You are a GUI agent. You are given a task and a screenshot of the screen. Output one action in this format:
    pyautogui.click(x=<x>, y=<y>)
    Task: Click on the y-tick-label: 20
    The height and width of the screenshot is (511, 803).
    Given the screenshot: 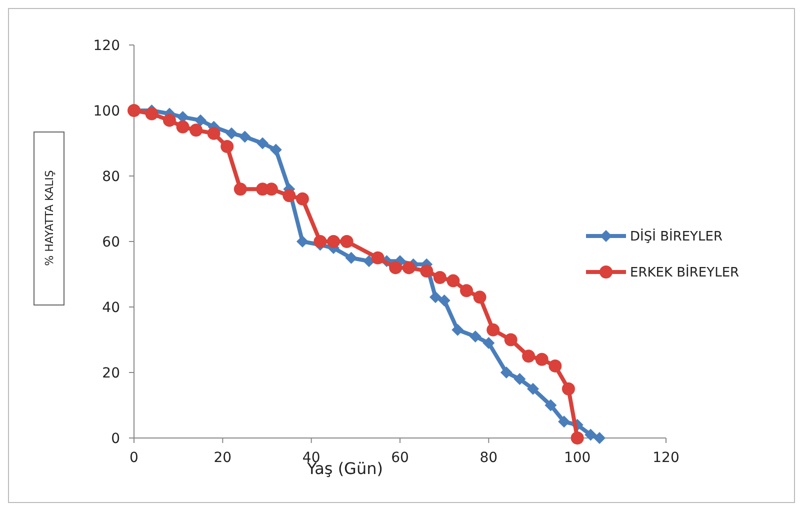 What is the action you would take?
    pyautogui.click(x=111, y=373)
    